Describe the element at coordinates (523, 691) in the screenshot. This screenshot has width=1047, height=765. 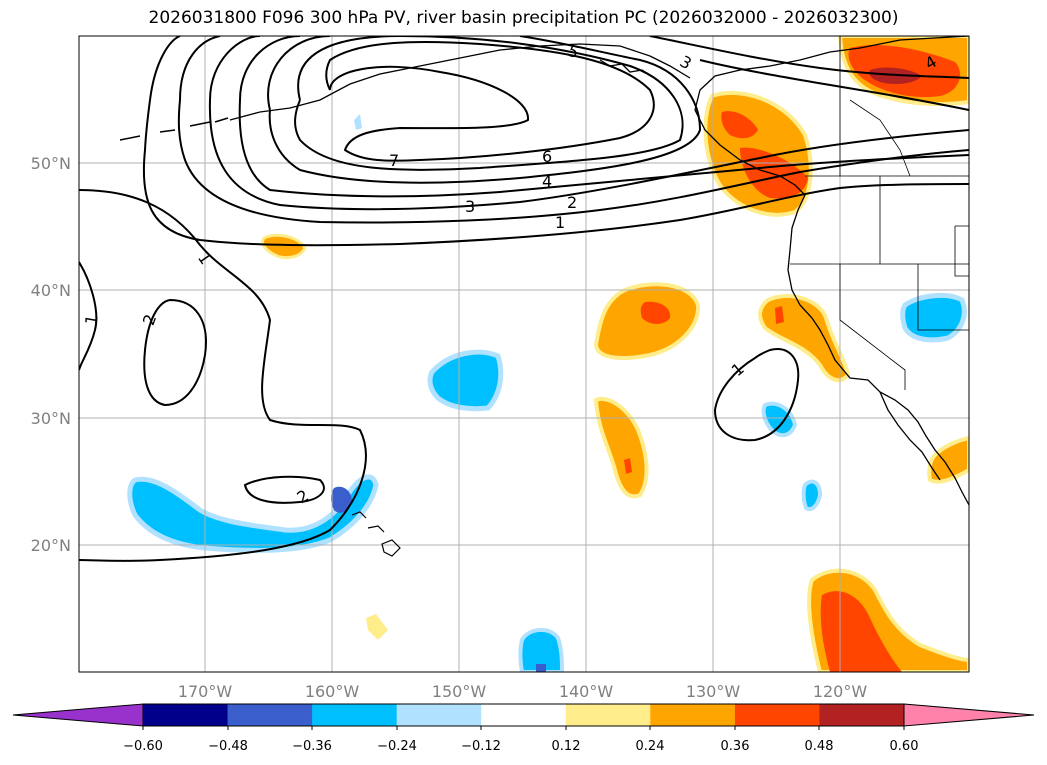
I see `longitude-labels: 170°W 160°W 150°W 140°W 130°W 120°W` at that location.